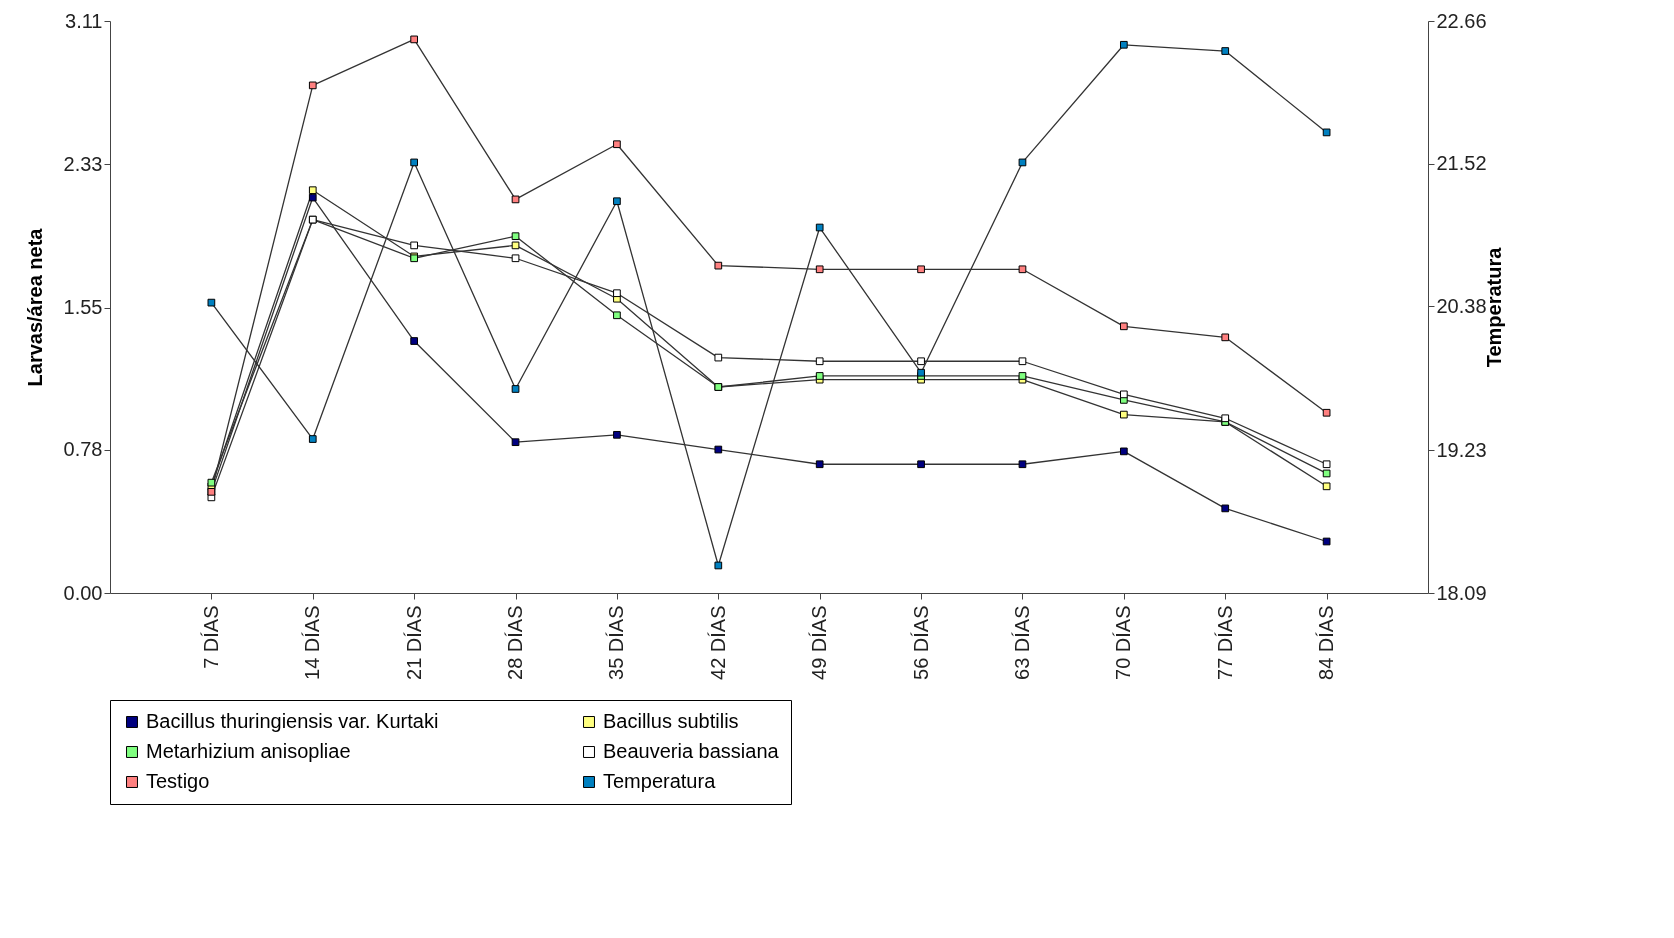  I want to click on x-tick-label: 84 DÍAS, so click(1326, 642).